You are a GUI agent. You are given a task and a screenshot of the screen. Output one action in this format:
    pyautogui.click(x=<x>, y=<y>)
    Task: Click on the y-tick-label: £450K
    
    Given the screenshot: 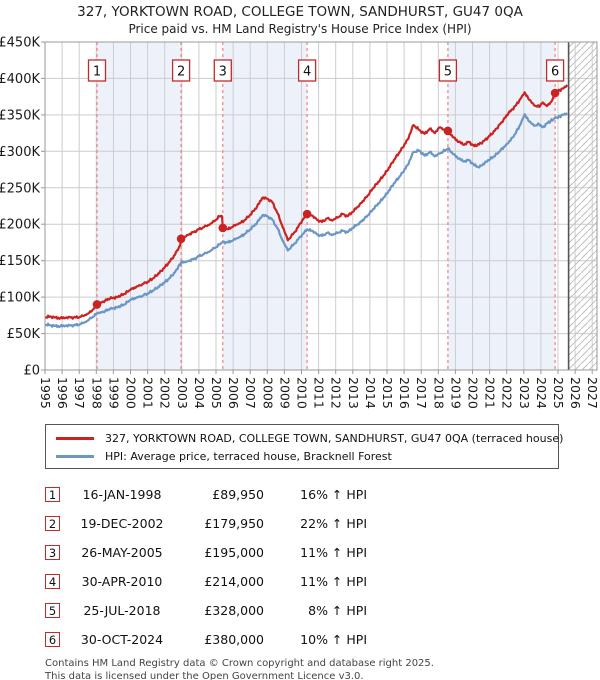 What is the action you would take?
    pyautogui.click(x=20, y=43)
    